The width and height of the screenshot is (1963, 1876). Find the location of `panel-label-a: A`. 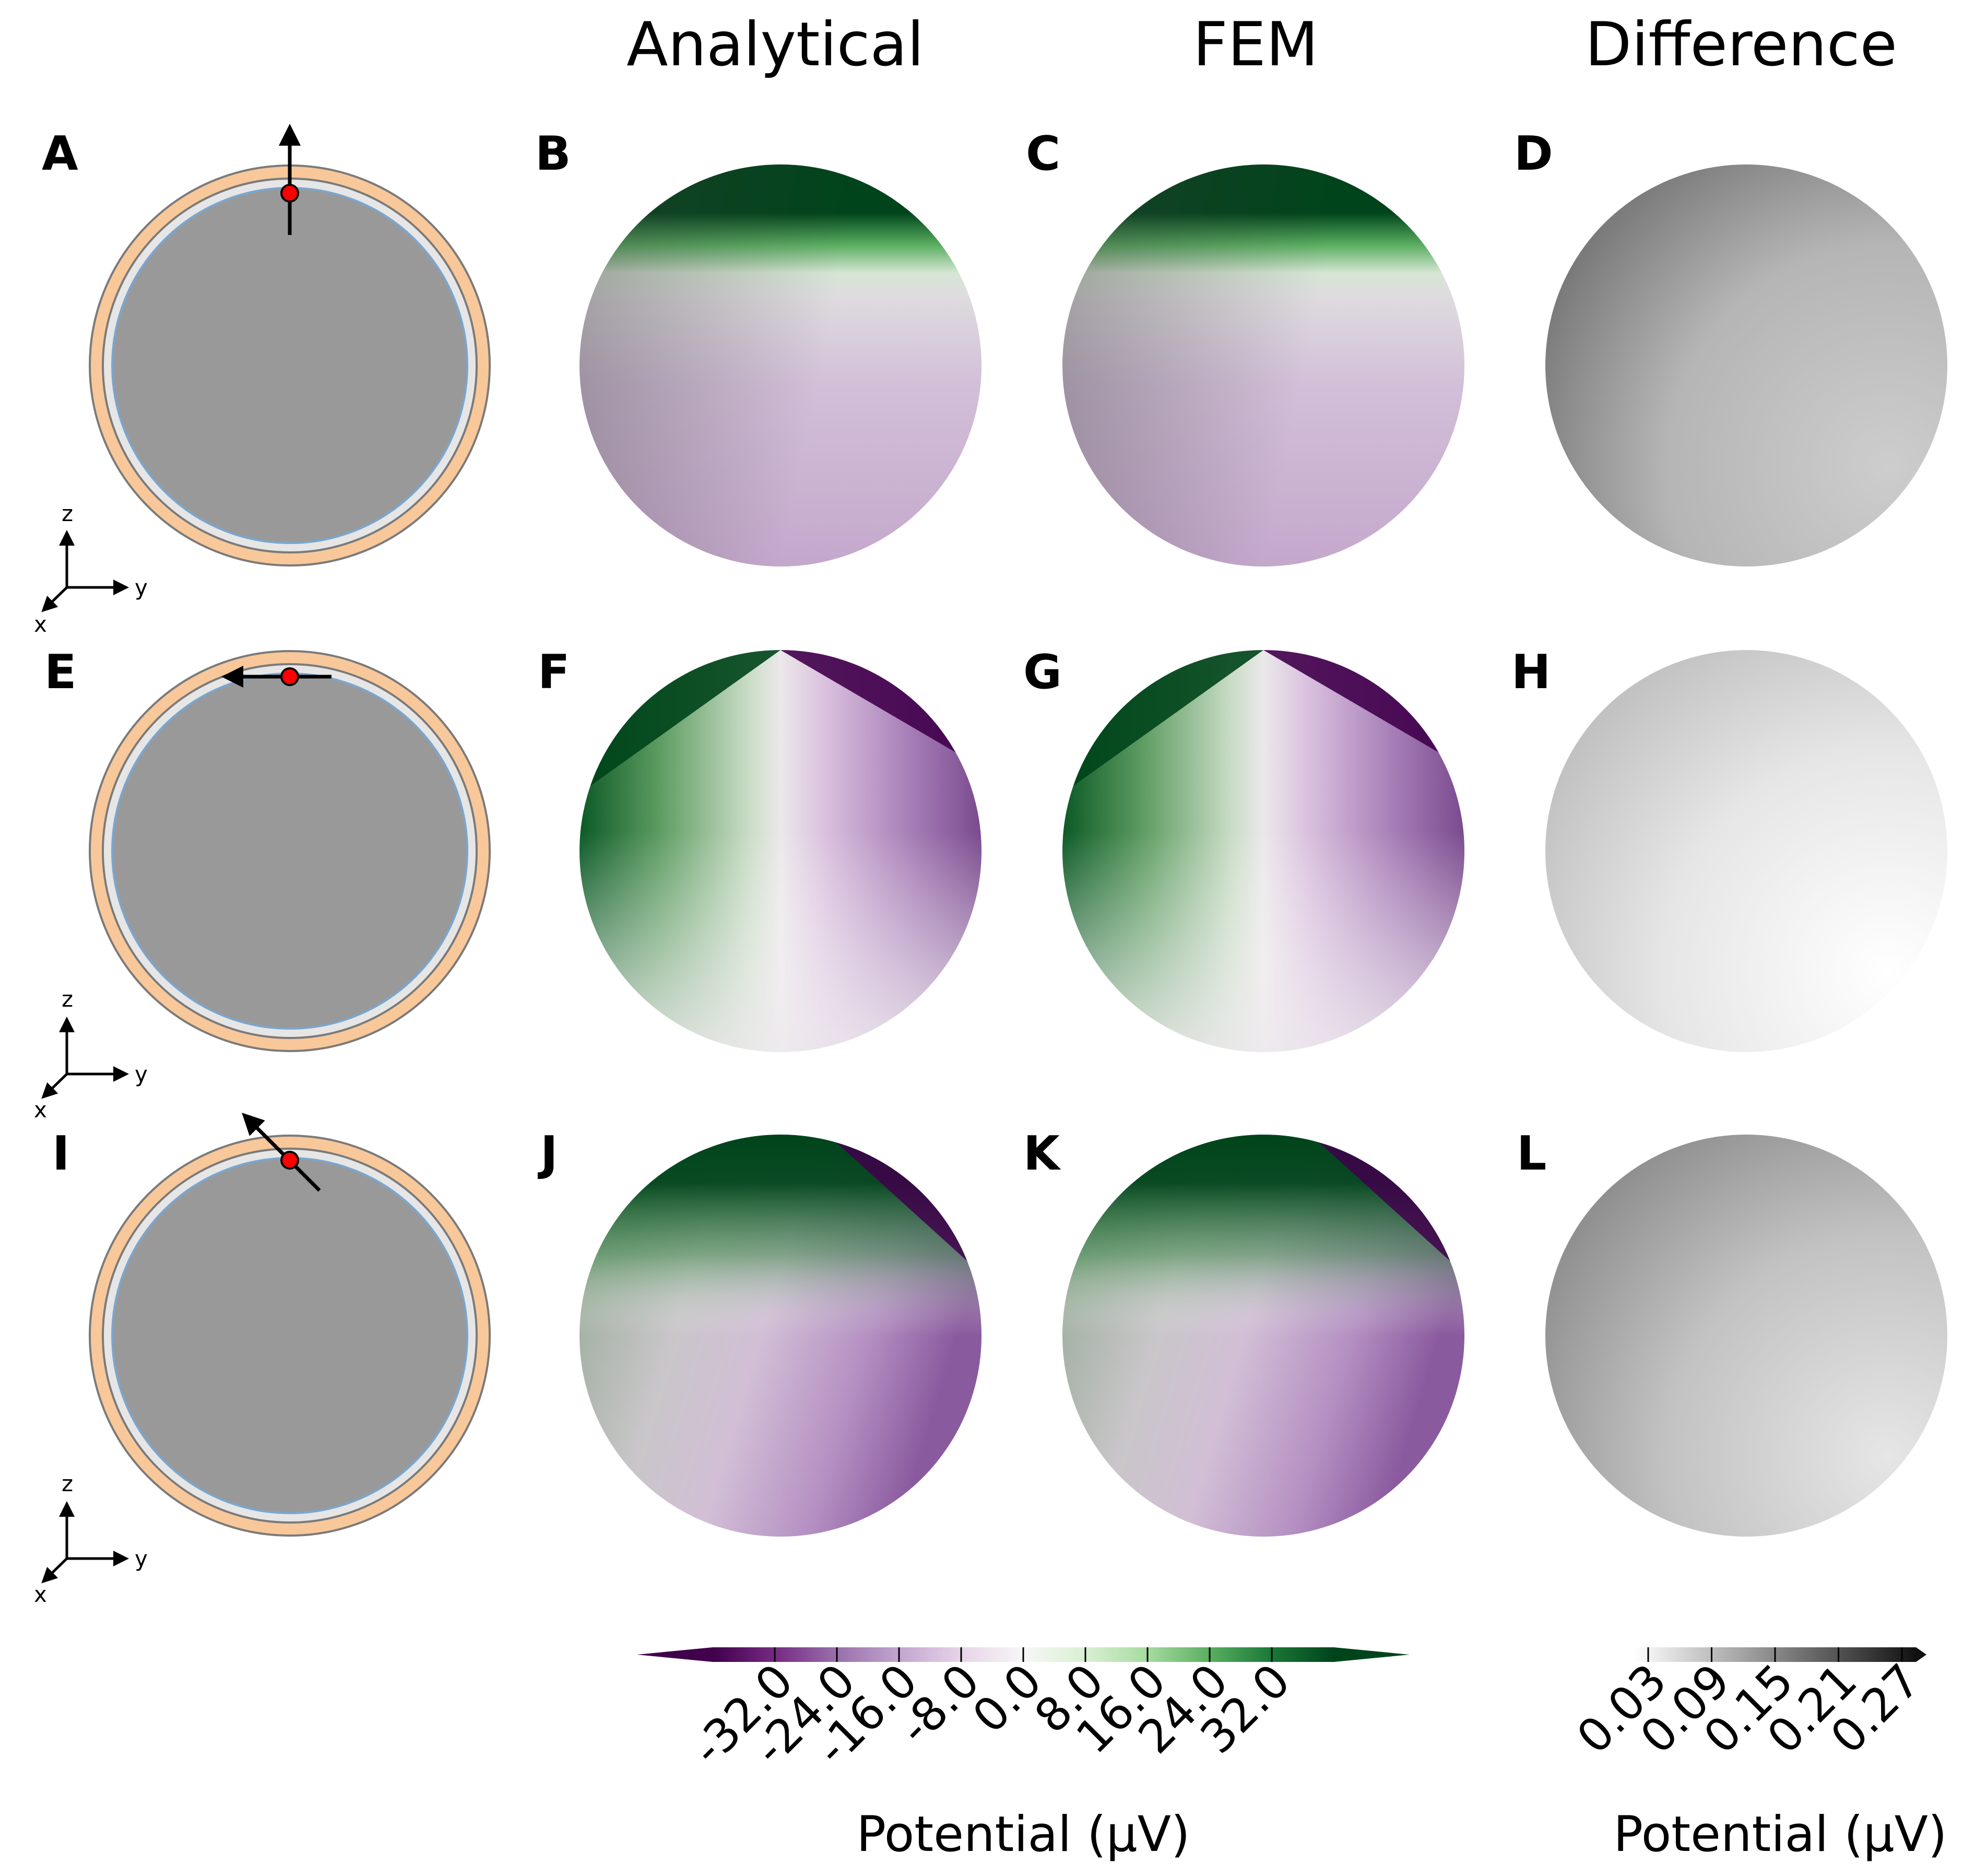

panel-label-a: A is located at coordinates (60, 153).